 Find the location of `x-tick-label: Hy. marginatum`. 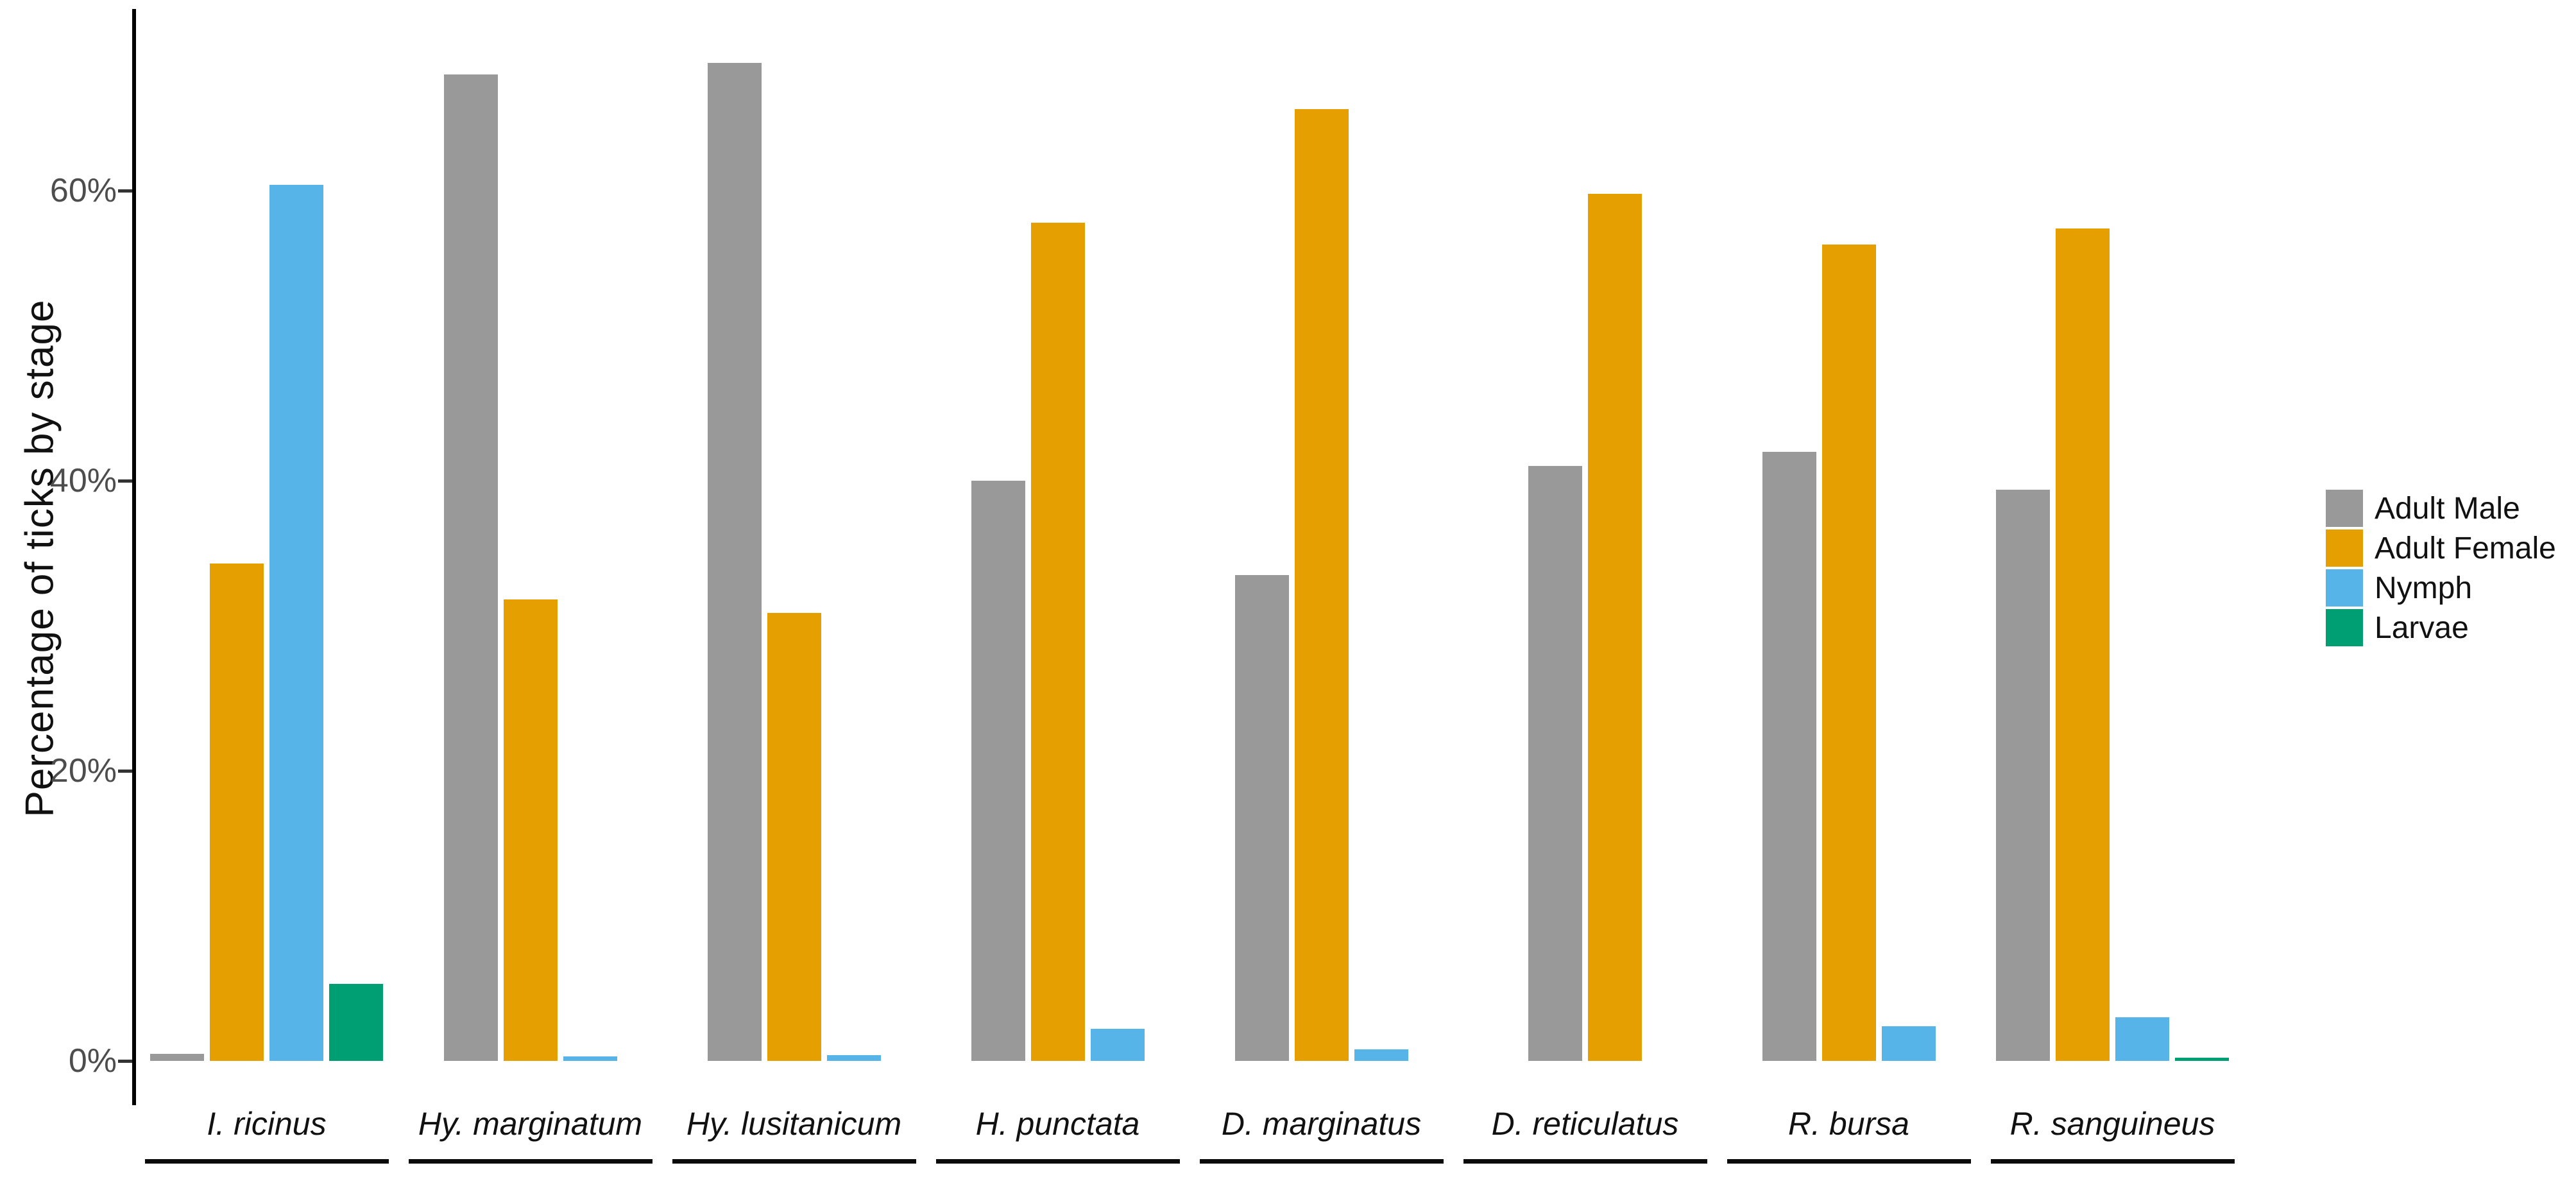

x-tick-label: Hy. marginatum is located at coordinates (530, 1124).